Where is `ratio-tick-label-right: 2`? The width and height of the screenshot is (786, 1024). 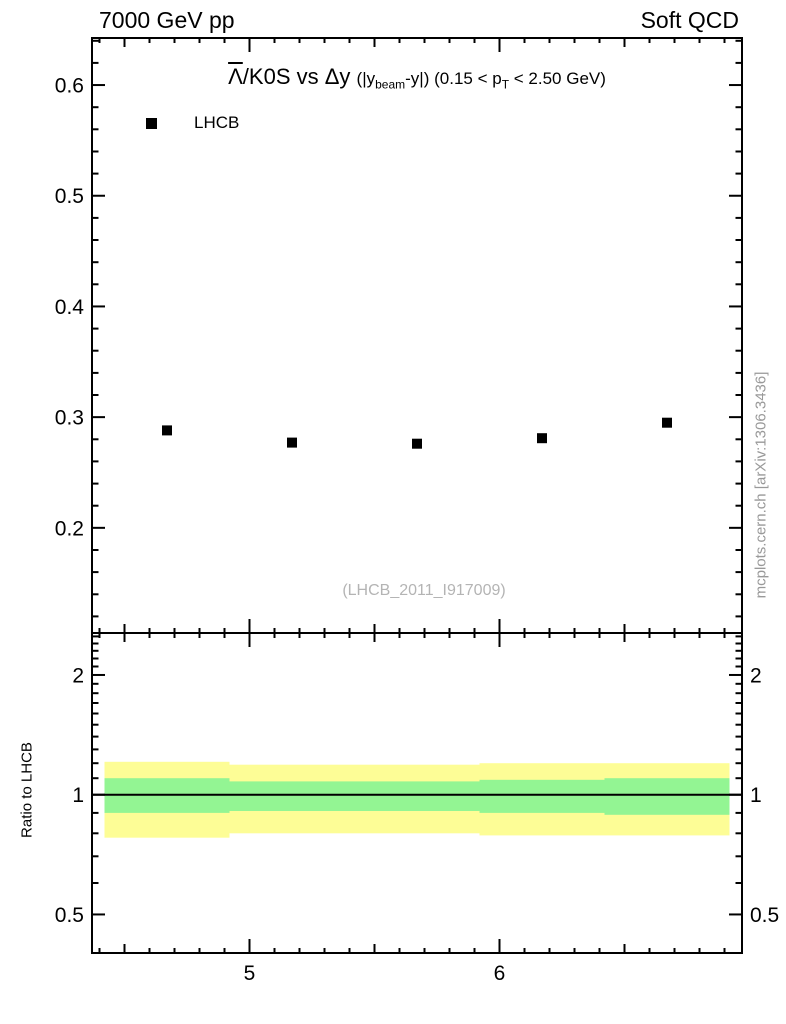 ratio-tick-label-right: 2 is located at coordinates (756, 676).